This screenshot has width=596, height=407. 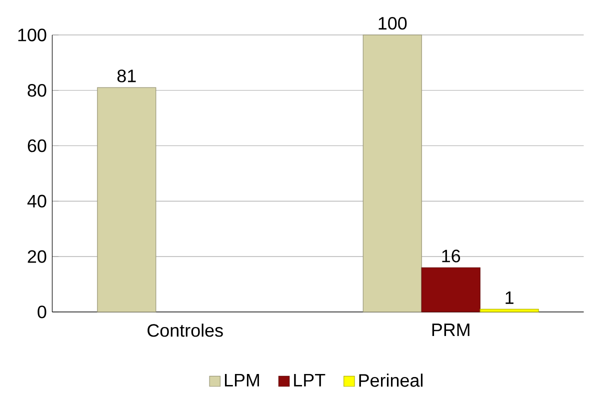 What do you see at coordinates (310, 380) in the screenshot?
I see `legend-label: LPT` at bounding box center [310, 380].